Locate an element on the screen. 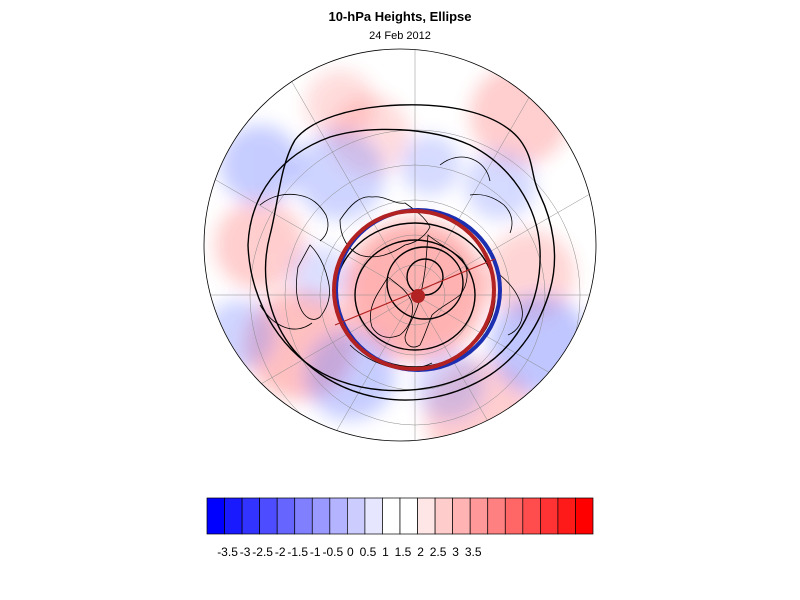 The image size is (800, 600). colorbar-tick-label: 1.5 is located at coordinates (403, 552).